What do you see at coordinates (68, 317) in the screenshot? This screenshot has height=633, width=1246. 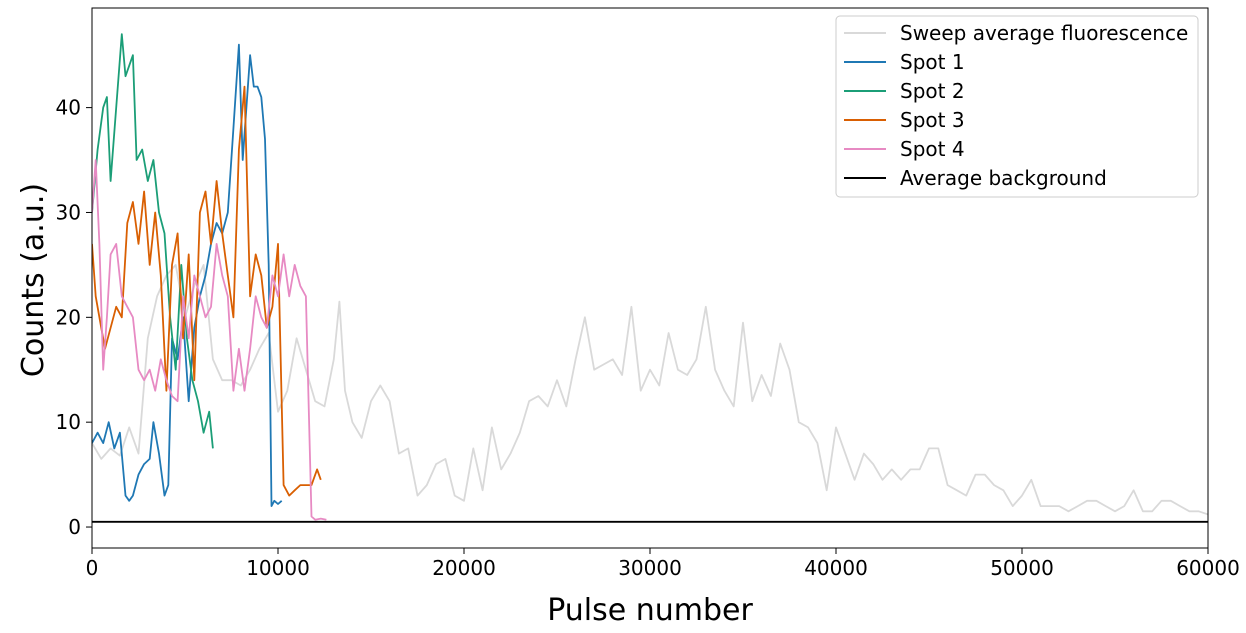 I see `y-tick-label: 20` at bounding box center [68, 317].